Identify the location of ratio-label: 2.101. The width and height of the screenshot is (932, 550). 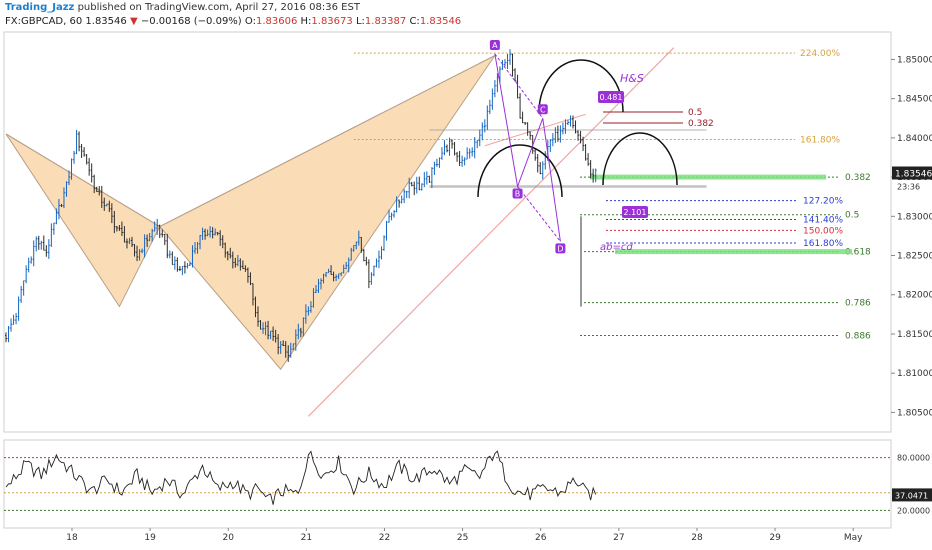
(635, 212).